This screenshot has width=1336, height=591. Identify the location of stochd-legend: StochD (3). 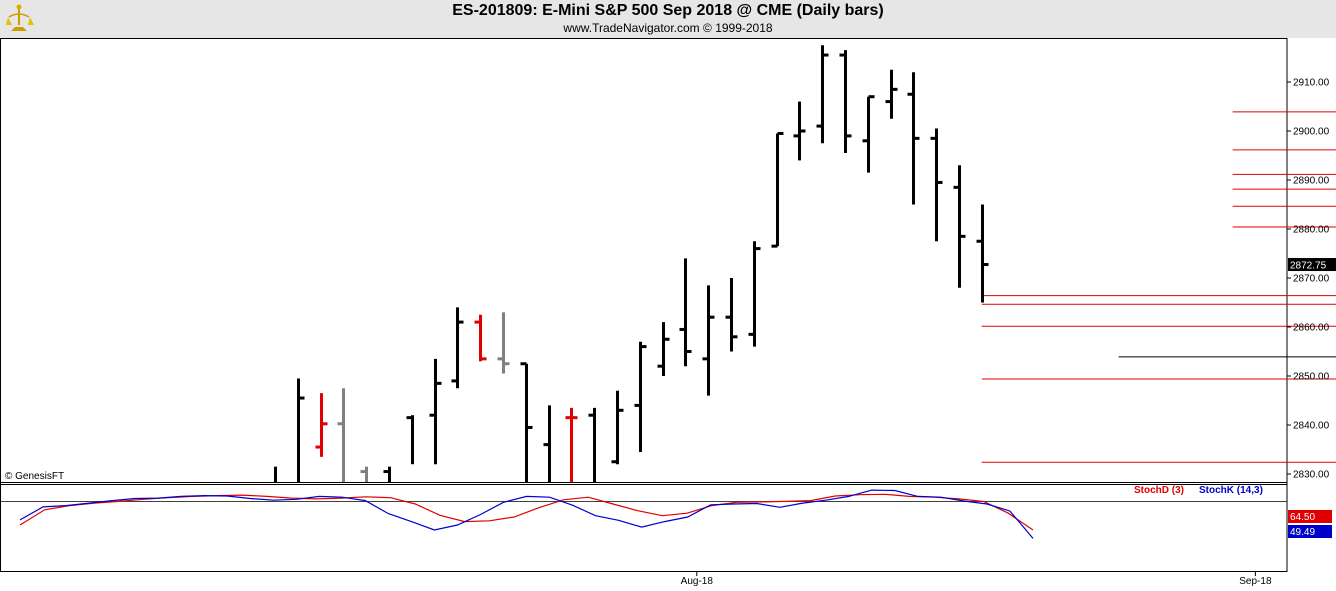
(1159, 490).